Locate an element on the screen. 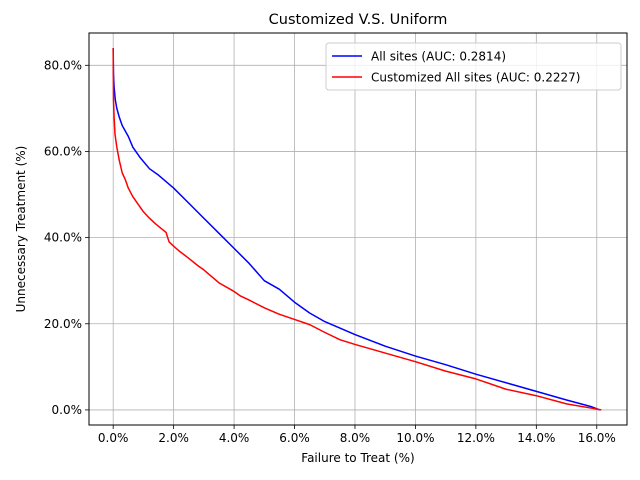 Image resolution: width=640 pixels, height=480 pixels. x-tick-label: 14.0% is located at coordinates (536, 438).